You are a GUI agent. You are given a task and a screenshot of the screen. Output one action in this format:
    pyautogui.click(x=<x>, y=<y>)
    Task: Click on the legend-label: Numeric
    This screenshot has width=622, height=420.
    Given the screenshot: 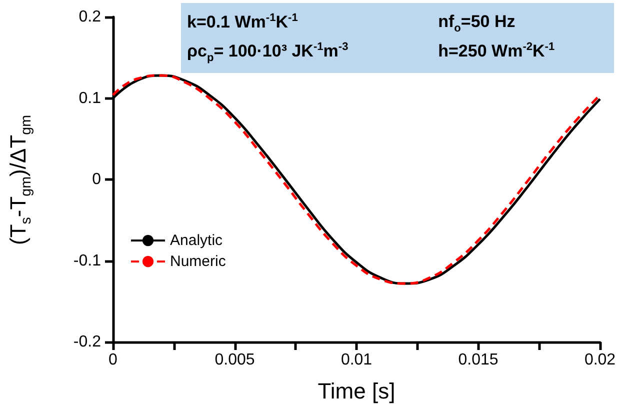 What is the action you would take?
    pyautogui.click(x=198, y=261)
    